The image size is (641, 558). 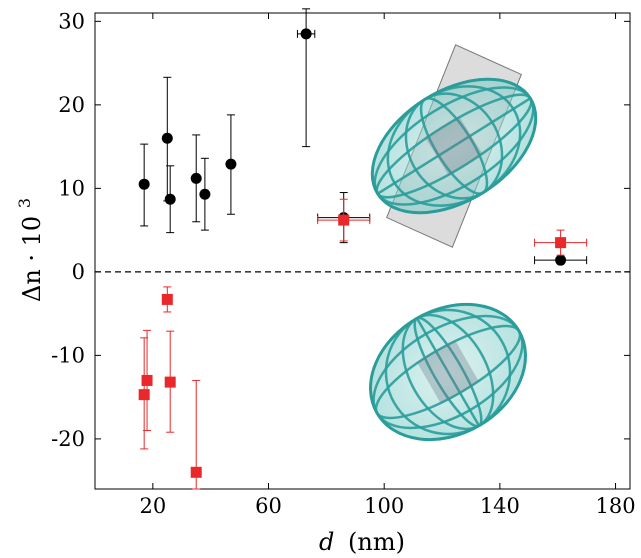 I want to click on y-axis-title: Δn · 10 3, so click(x=30, y=250).